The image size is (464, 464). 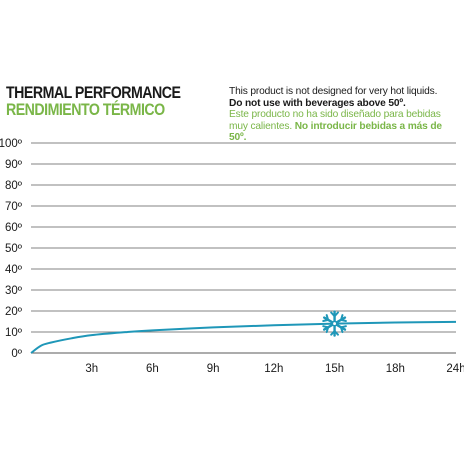 I want to click on notice-spanish-bold: No introducir bebidas a más de 50º., so click(x=335, y=132).